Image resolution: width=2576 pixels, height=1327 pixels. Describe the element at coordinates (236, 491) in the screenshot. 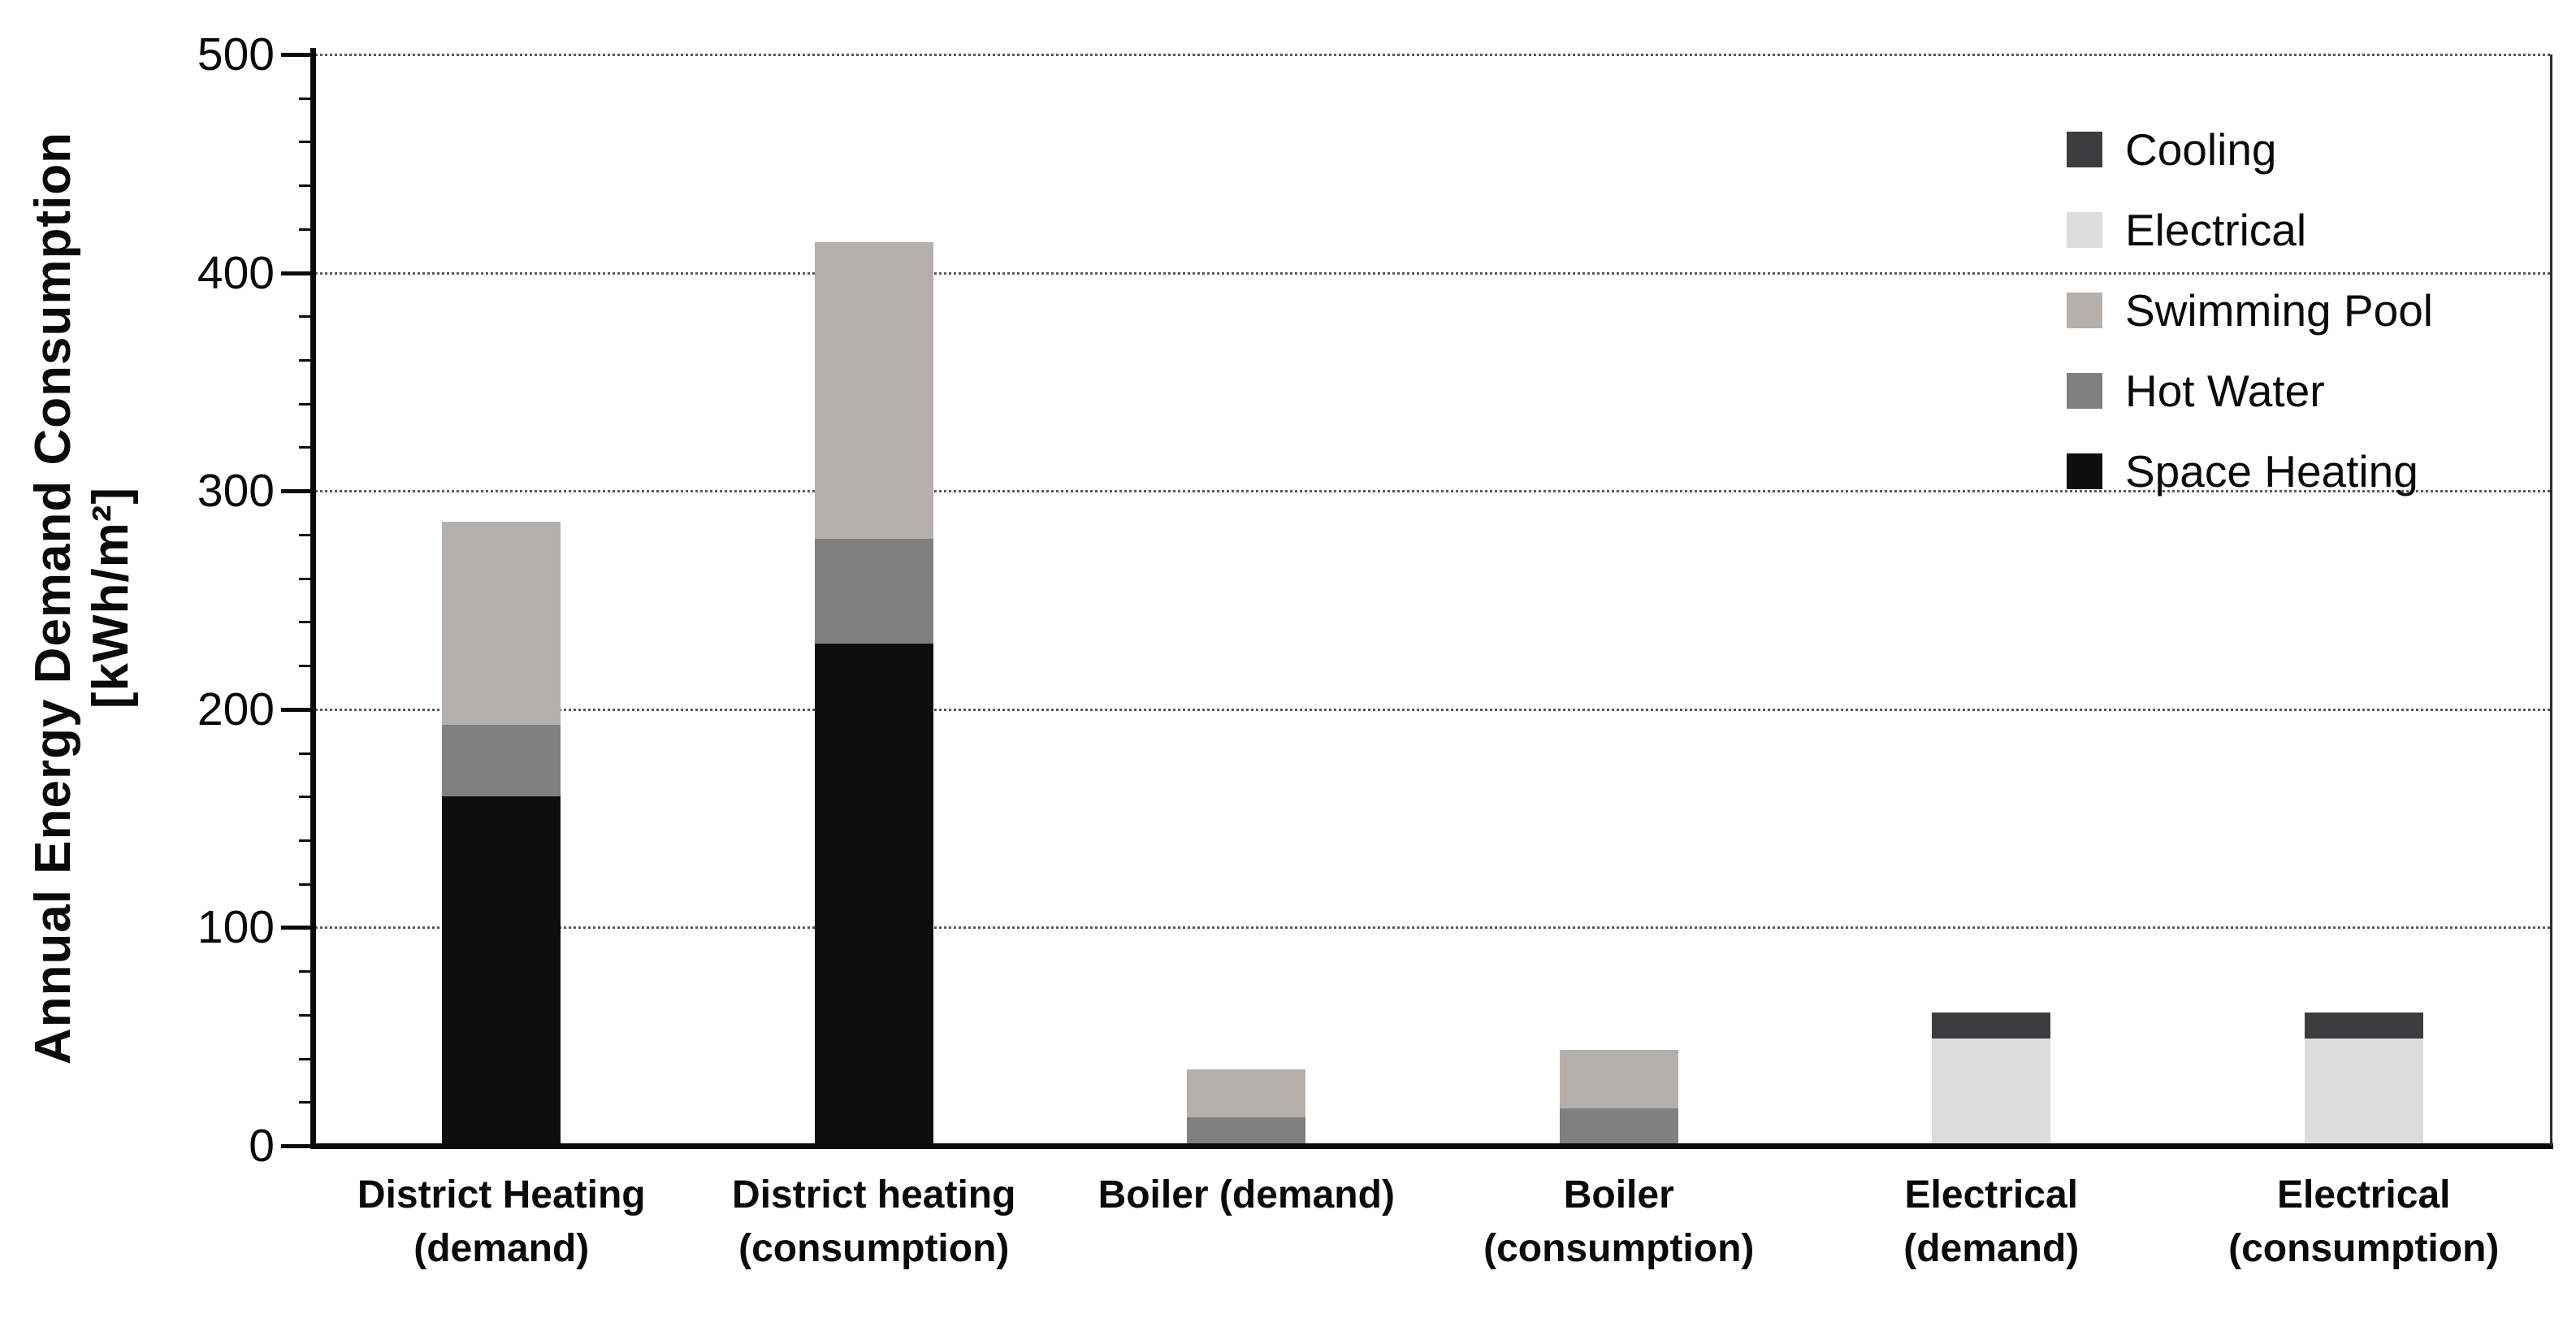

I see `y-tick-label-300: 300` at that location.